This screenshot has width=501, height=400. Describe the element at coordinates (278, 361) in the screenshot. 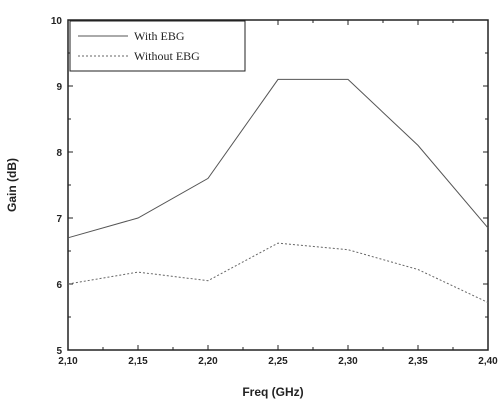

I see `x-tick-label: 2,25` at that location.